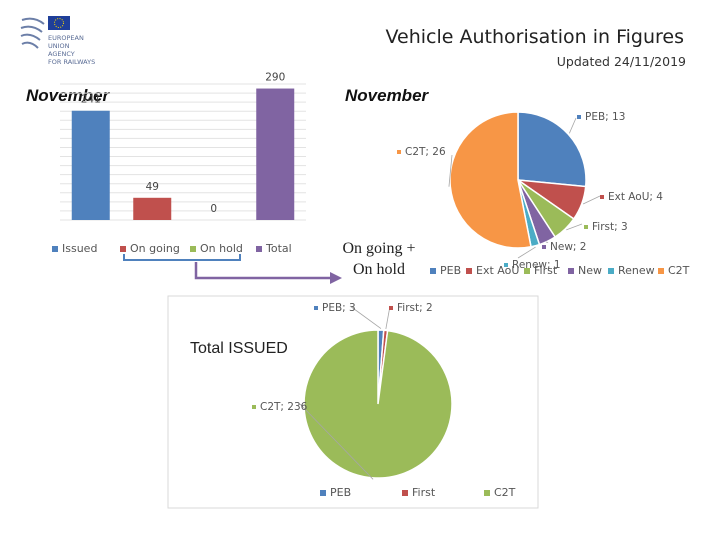 The width and height of the screenshot is (720, 540). What do you see at coordinates (636, 270) in the screenshot?
I see `legend-label: Renew` at bounding box center [636, 270].